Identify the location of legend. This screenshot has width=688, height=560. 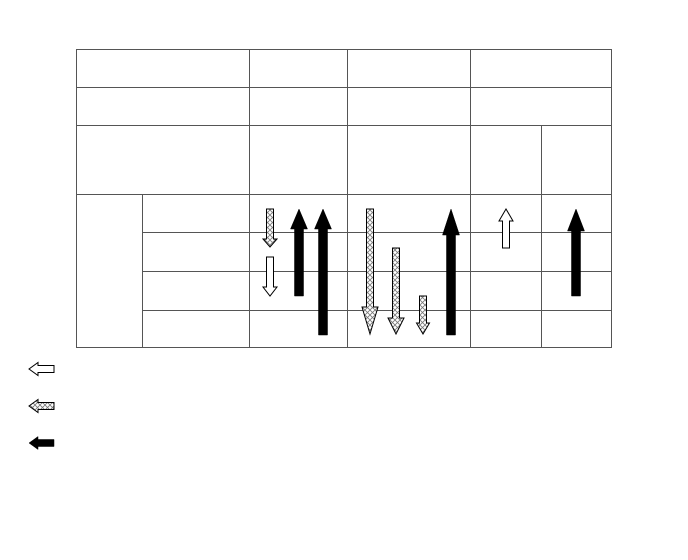
(41, 405).